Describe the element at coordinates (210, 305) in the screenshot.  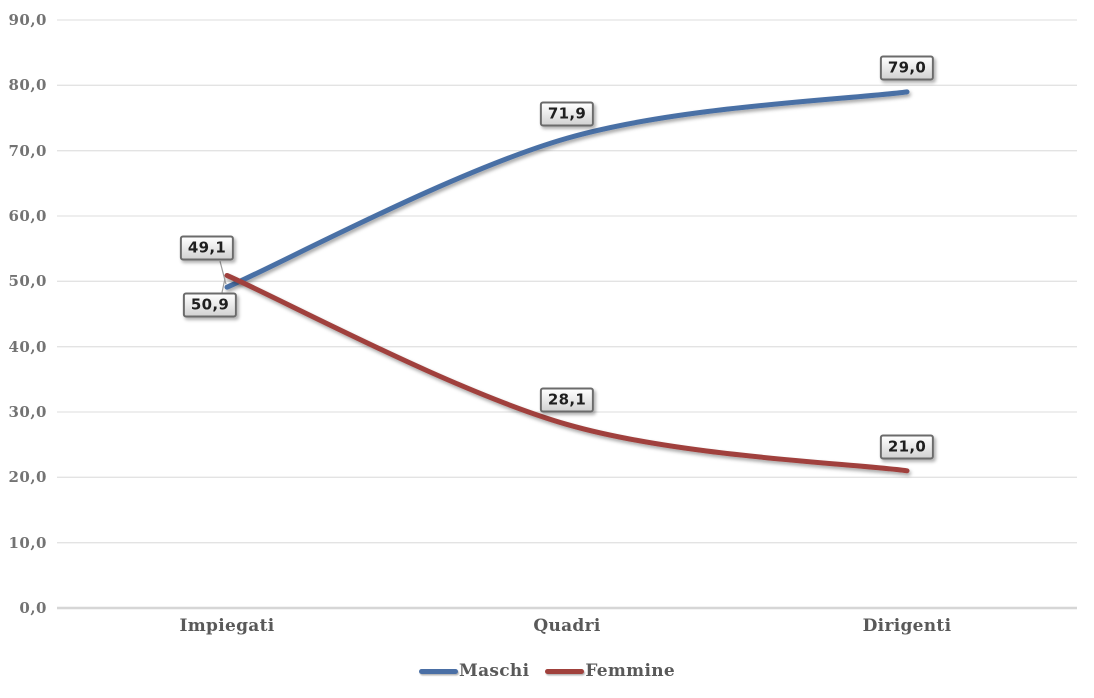
I see `data-label-femmine-impiegati: 50,9` at that location.